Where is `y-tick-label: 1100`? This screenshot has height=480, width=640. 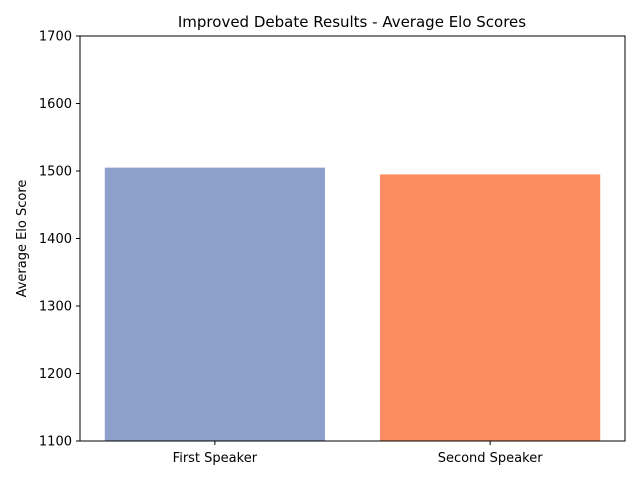 y-tick-label: 1100 is located at coordinates (55, 442).